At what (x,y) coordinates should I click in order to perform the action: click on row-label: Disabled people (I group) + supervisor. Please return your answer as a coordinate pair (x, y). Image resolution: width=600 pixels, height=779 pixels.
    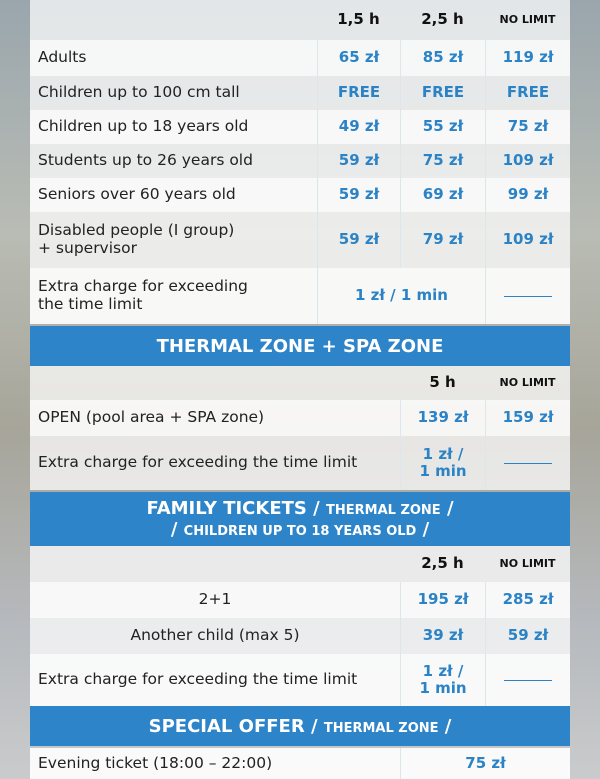
    Looking at the image, I should click on (173, 240).